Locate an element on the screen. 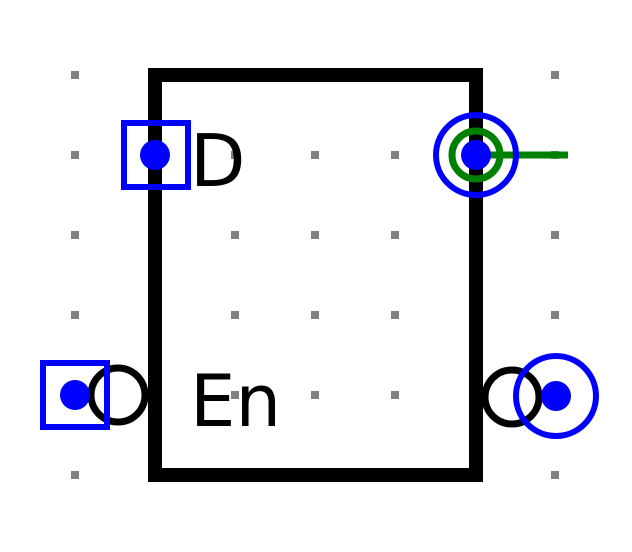  d-input-selection-box is located at coordinates (156, 155).